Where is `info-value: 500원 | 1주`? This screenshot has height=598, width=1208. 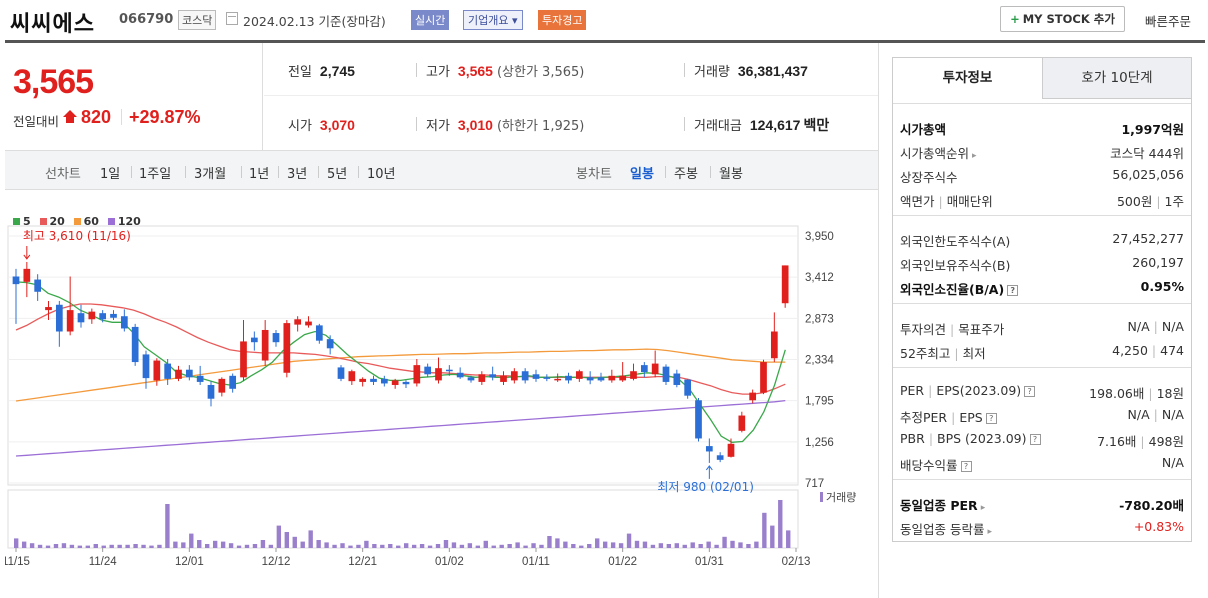
info-value: 500원 | 1주 is located at coordinates (1150, 200).